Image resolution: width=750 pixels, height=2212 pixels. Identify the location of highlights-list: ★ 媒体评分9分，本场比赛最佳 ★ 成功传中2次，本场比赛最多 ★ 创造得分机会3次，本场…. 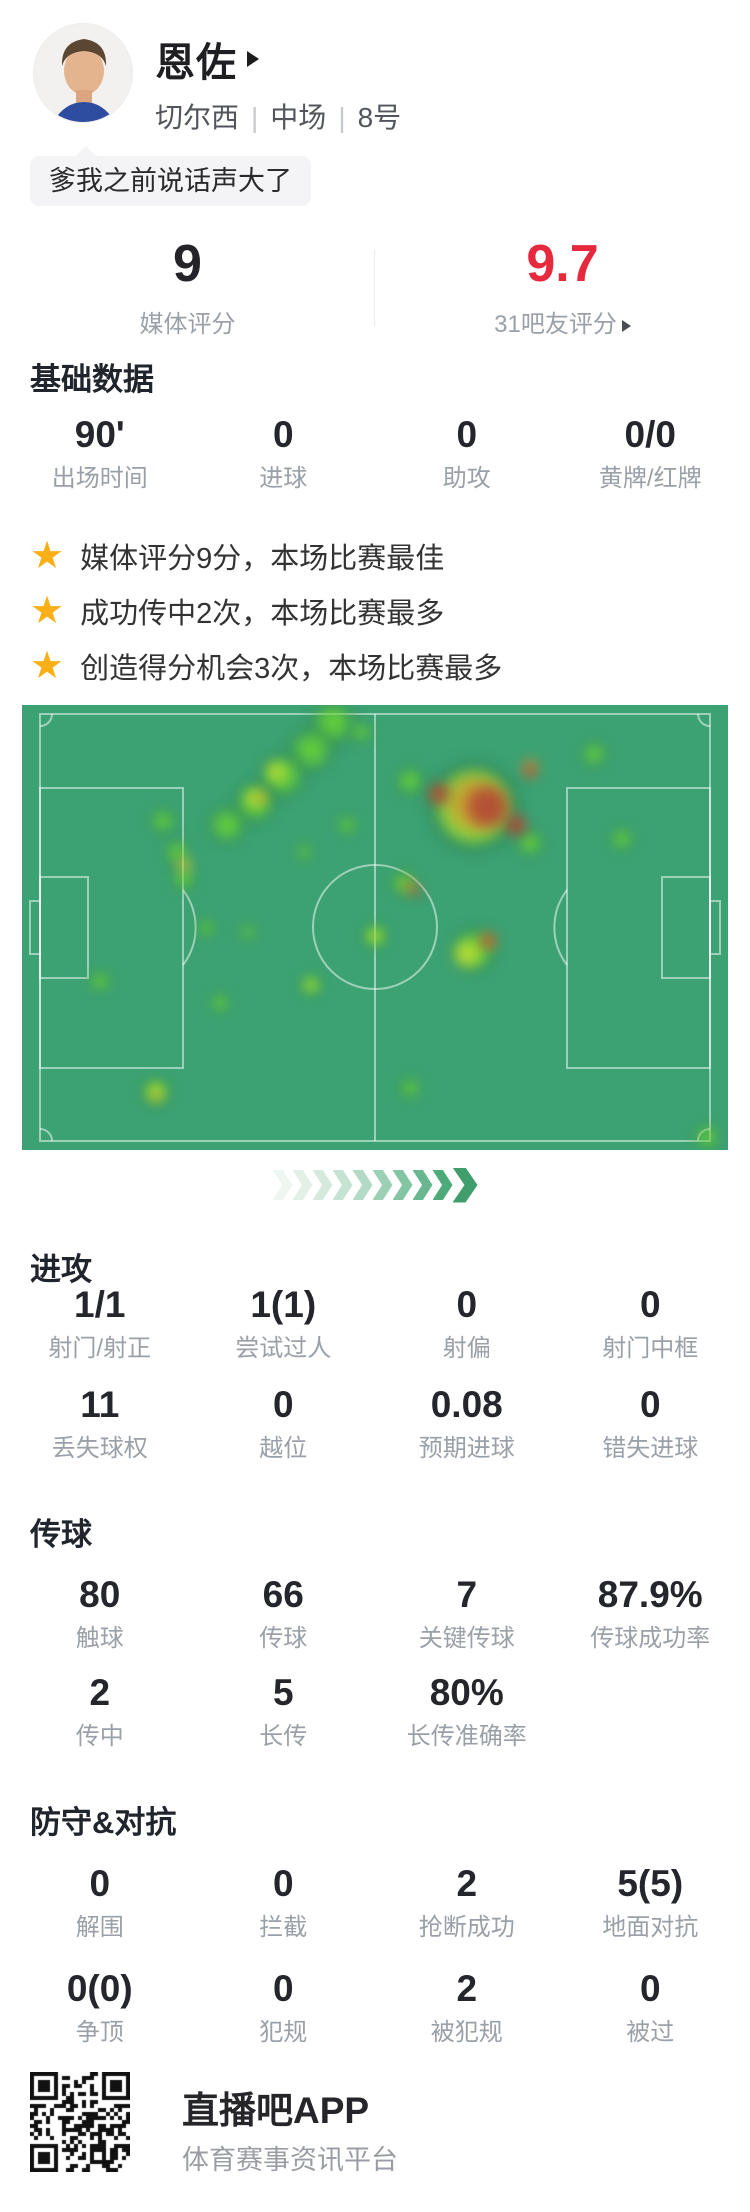
(380, 610).